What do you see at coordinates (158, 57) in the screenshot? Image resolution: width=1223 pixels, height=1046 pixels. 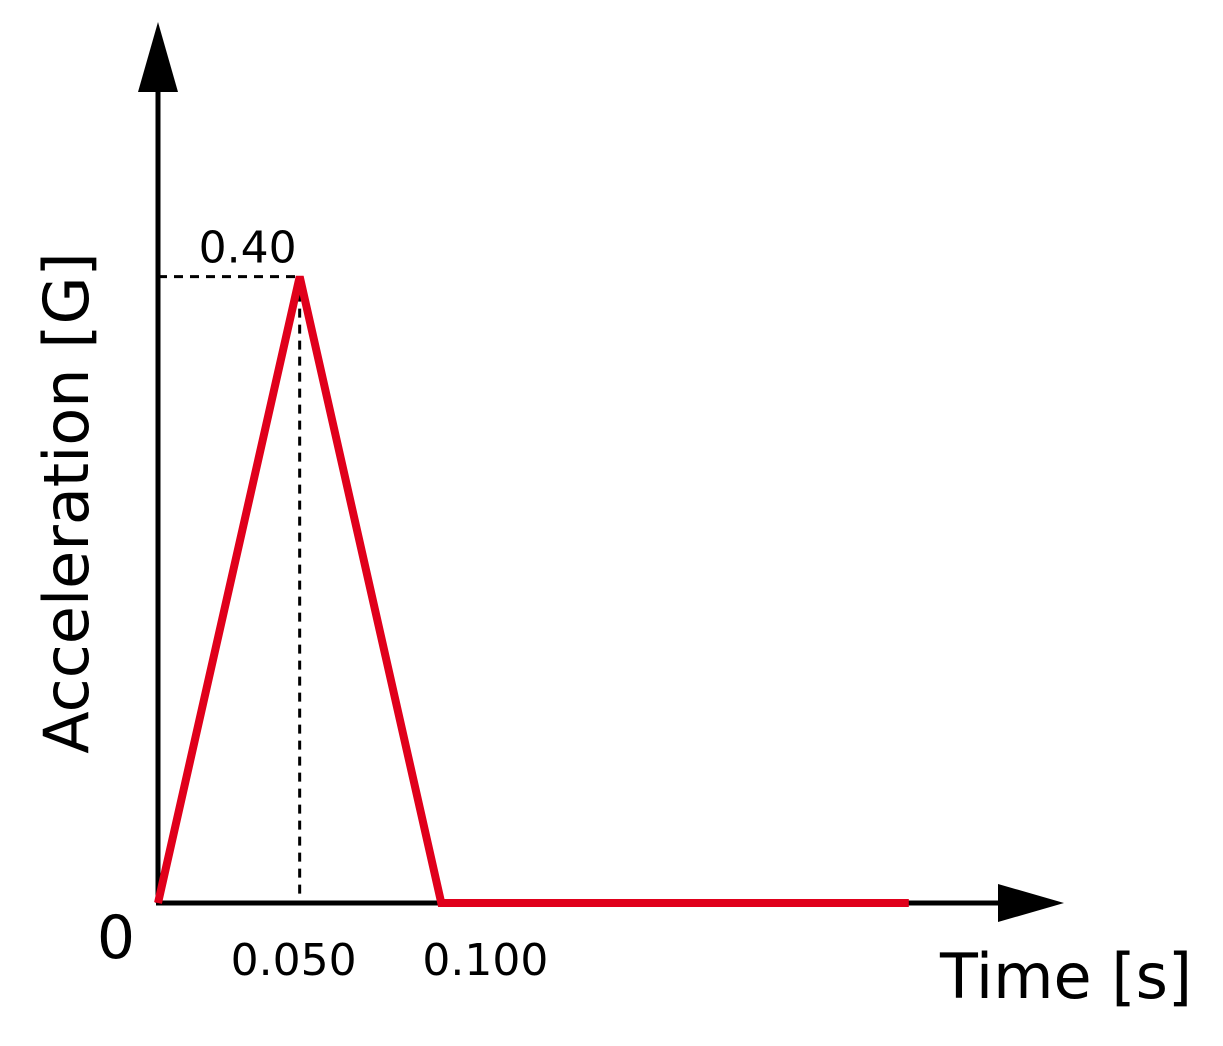 I see `y-axis-arrowhead-icon` at bounding box center [158, 57].